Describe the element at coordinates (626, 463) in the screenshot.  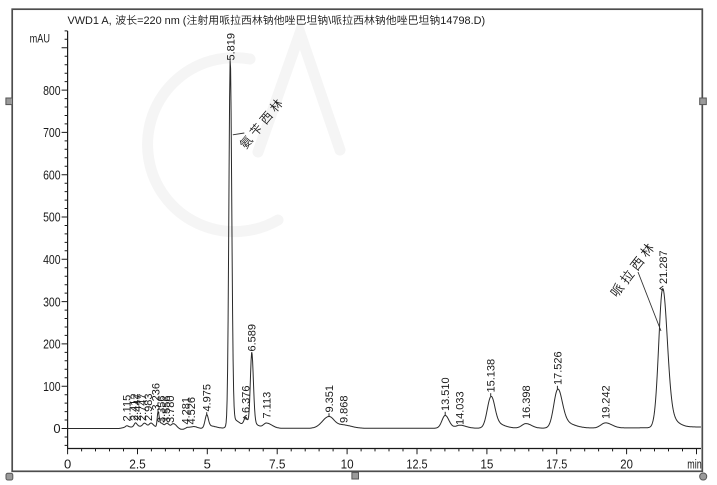
I see `svg-text: 20` at that location.